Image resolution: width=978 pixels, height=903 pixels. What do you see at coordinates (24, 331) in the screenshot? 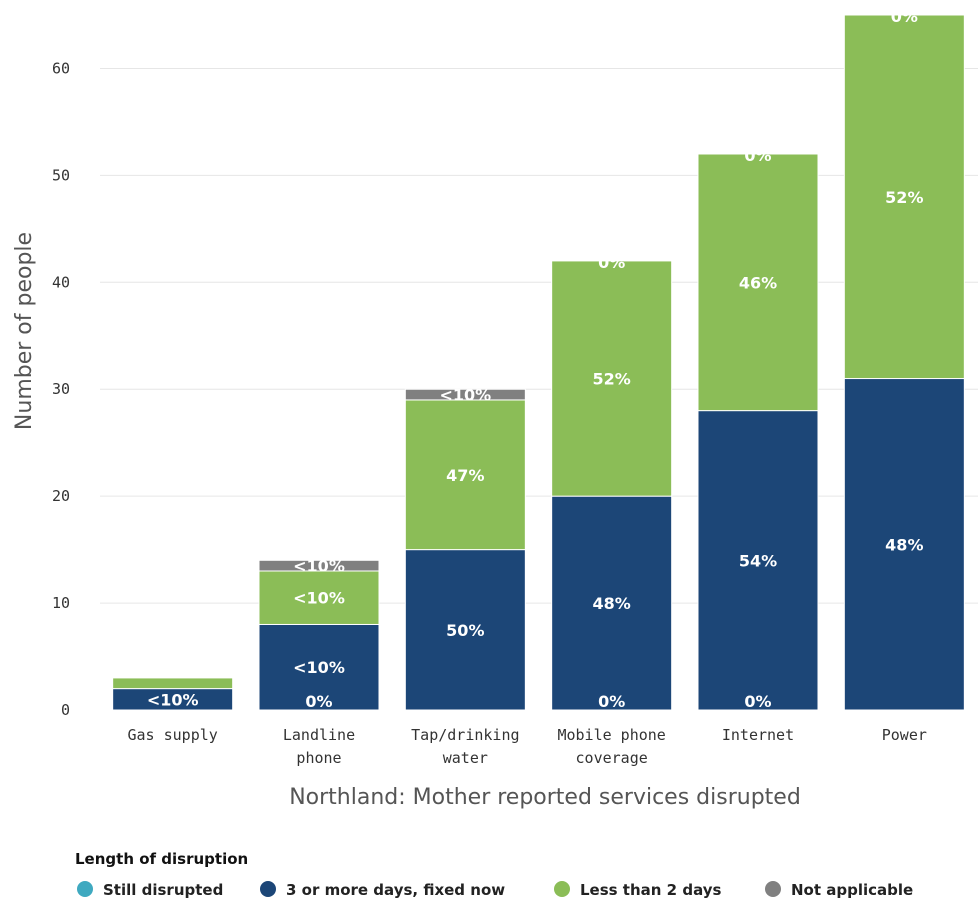
I see `y-axis-title: Number of people` at bounding box center [24, 331].